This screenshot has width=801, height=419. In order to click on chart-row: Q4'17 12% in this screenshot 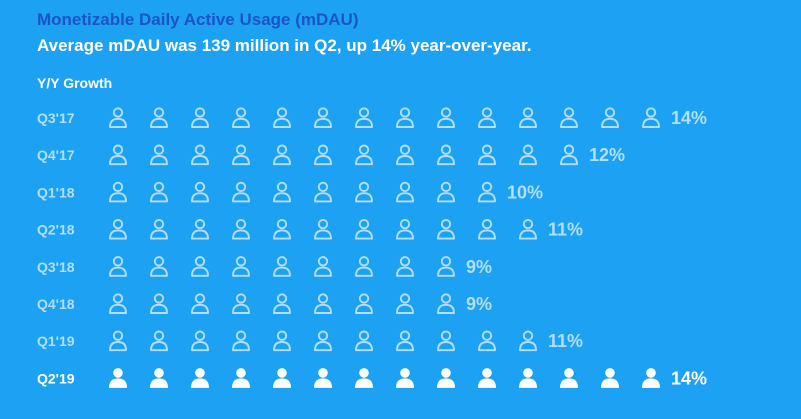, I will do `click(331, 155)`.